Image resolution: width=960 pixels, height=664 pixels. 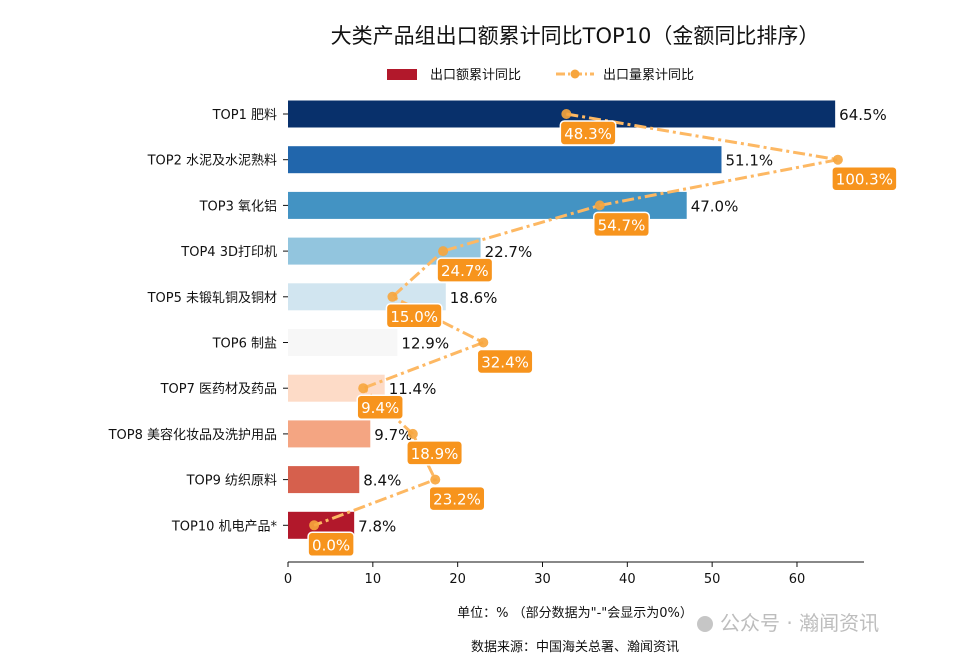 I want to click on volume-value-label: 23.2%, so click(x=457, y=500).